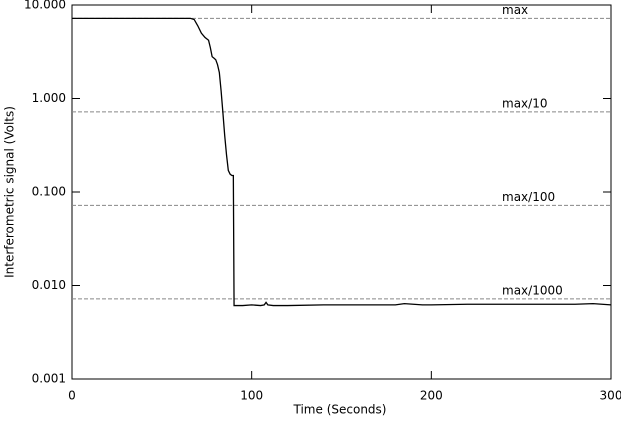 The width and height of the screenshot is (621, 421). Describe the element at coordinates (49, 98) in the screenshot. I see `y-tick-label: 1.000` at that location.